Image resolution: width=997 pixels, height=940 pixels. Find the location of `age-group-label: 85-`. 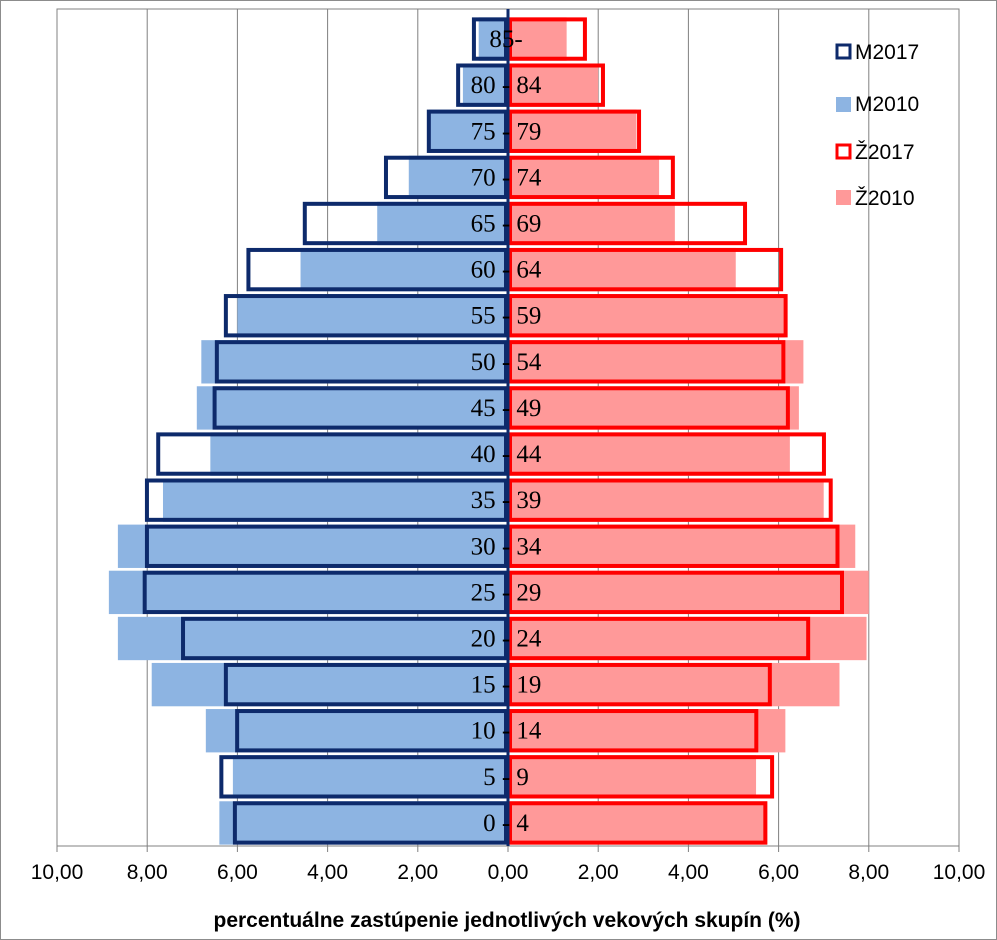

age-group-label: 85- is located at coordinates (505, 39).